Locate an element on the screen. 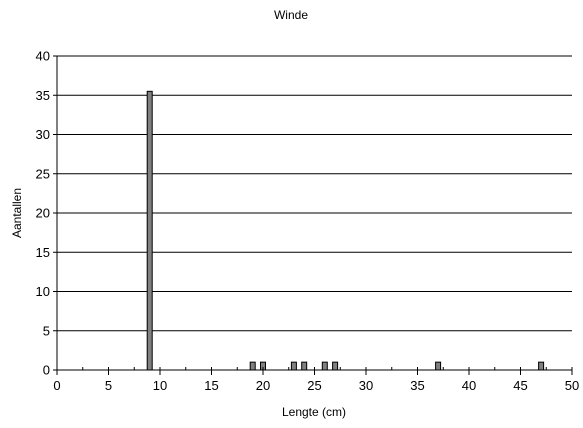  y-tick-labels: 0 5 10 15 20 25 30 35 40 is located at coordinates (43, 213).